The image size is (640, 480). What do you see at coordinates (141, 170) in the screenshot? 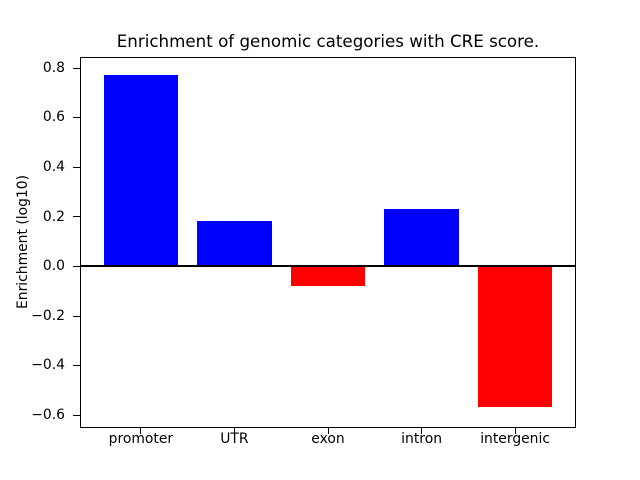
I see `bar-promoter` at bounding box center [141, 170].